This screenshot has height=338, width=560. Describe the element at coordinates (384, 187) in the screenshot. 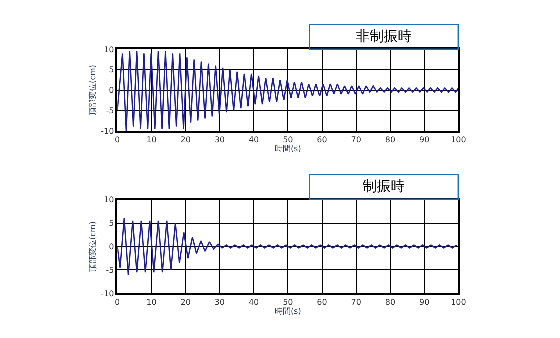

I see `text: 制振時` at that location.